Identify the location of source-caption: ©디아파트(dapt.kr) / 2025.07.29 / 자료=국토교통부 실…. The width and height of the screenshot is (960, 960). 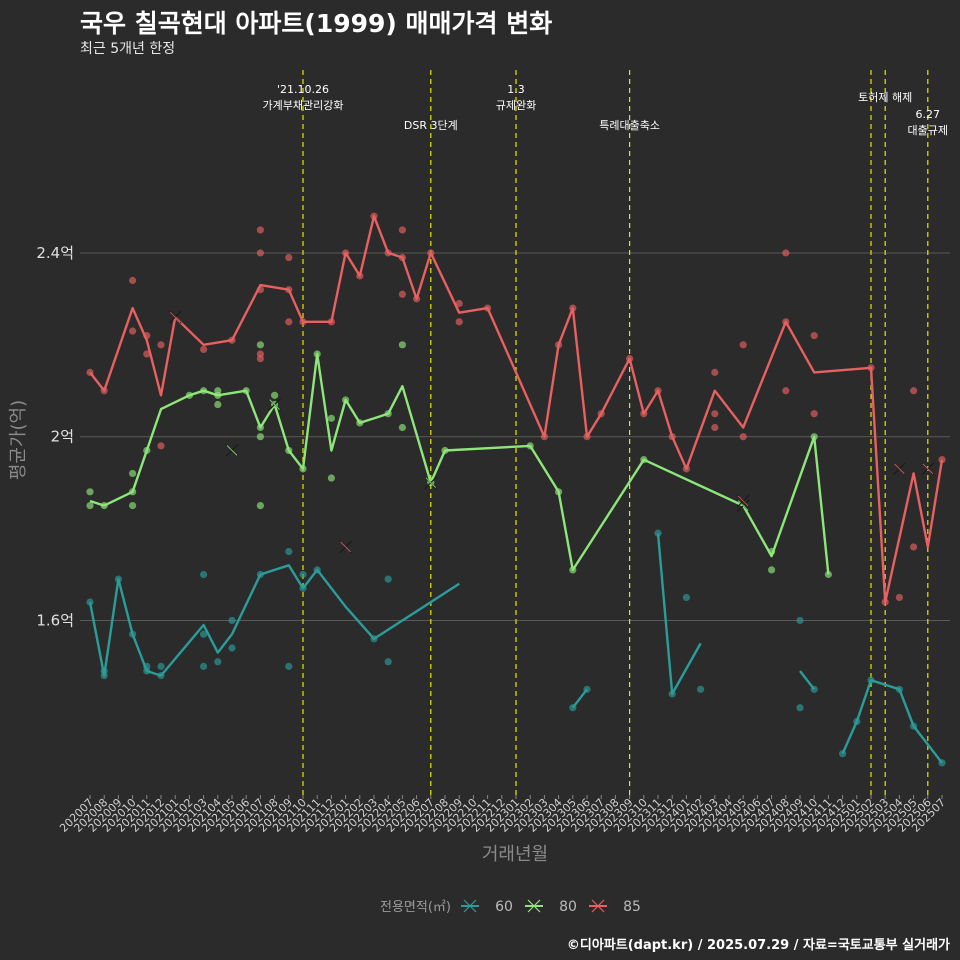
(758, 945).